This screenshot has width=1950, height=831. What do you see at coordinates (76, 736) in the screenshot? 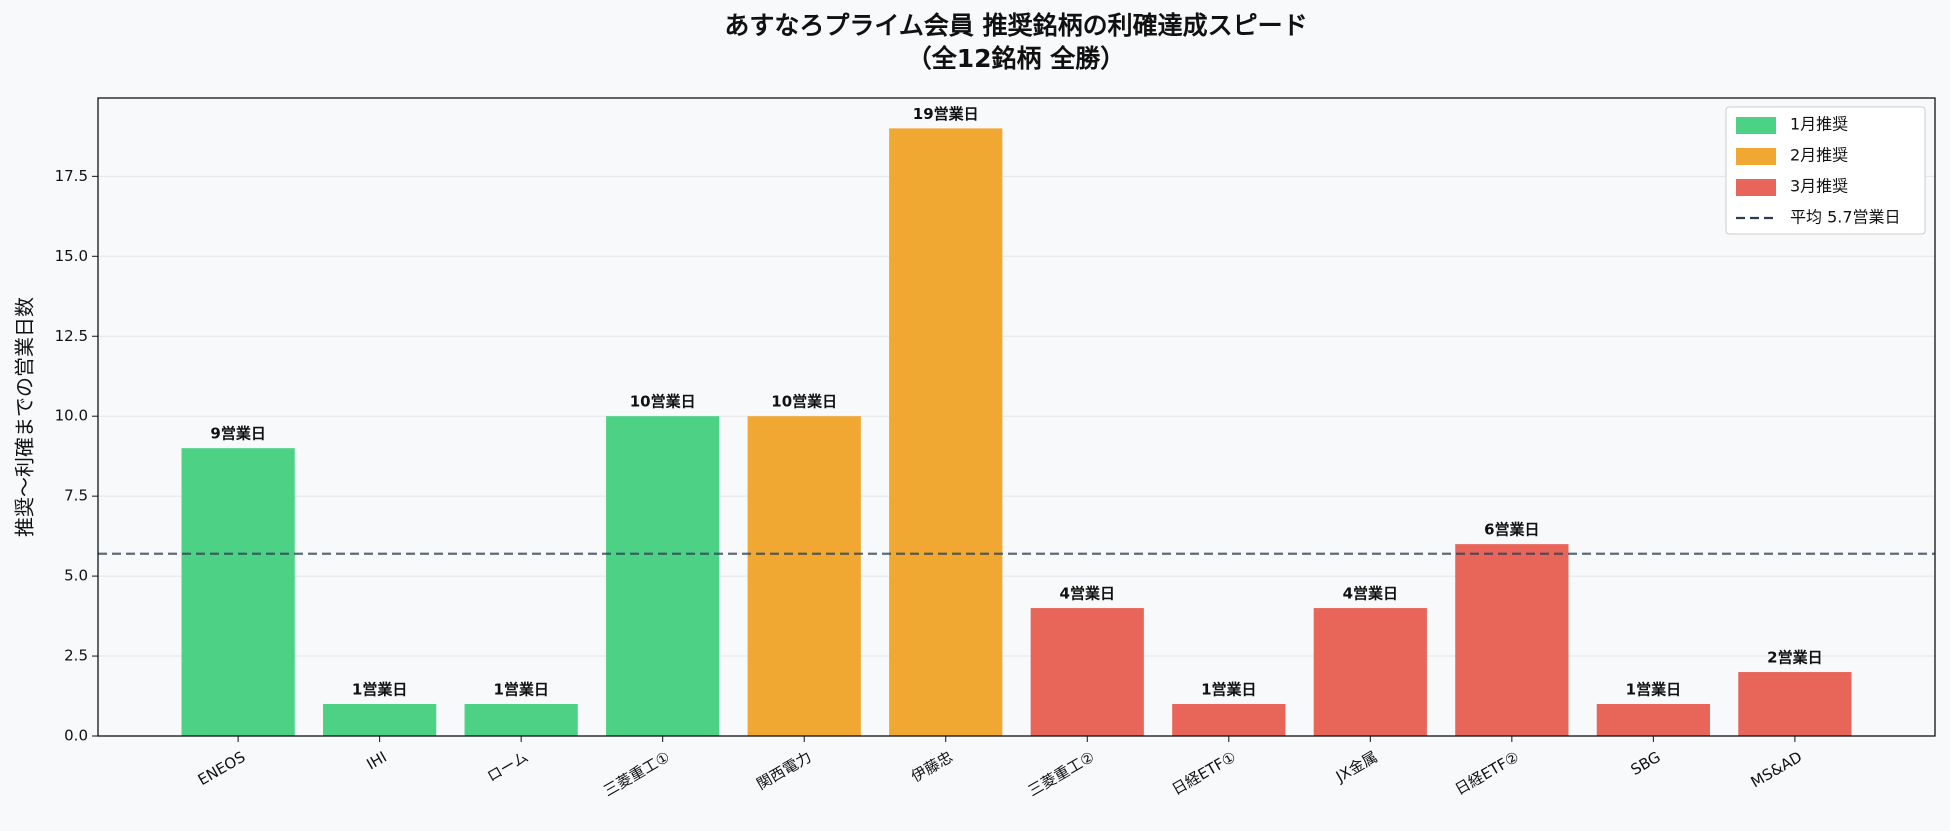
I see `y-tick-label: 0.0` at bounding box center [76, 736].